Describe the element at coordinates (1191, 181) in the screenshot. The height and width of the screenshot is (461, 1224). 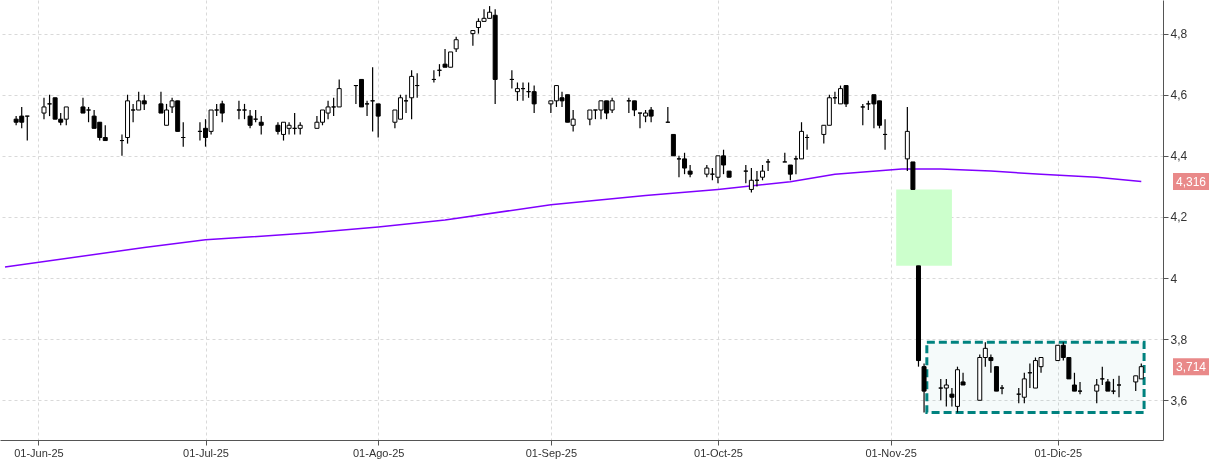
I see `text: 4,316` at that location.